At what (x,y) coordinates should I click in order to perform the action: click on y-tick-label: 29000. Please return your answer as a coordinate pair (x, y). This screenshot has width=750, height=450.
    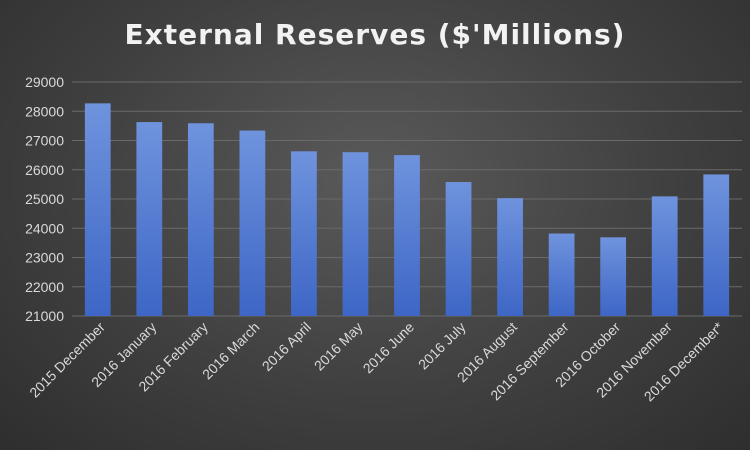
    Looking at the image, I should click on (44, 82).